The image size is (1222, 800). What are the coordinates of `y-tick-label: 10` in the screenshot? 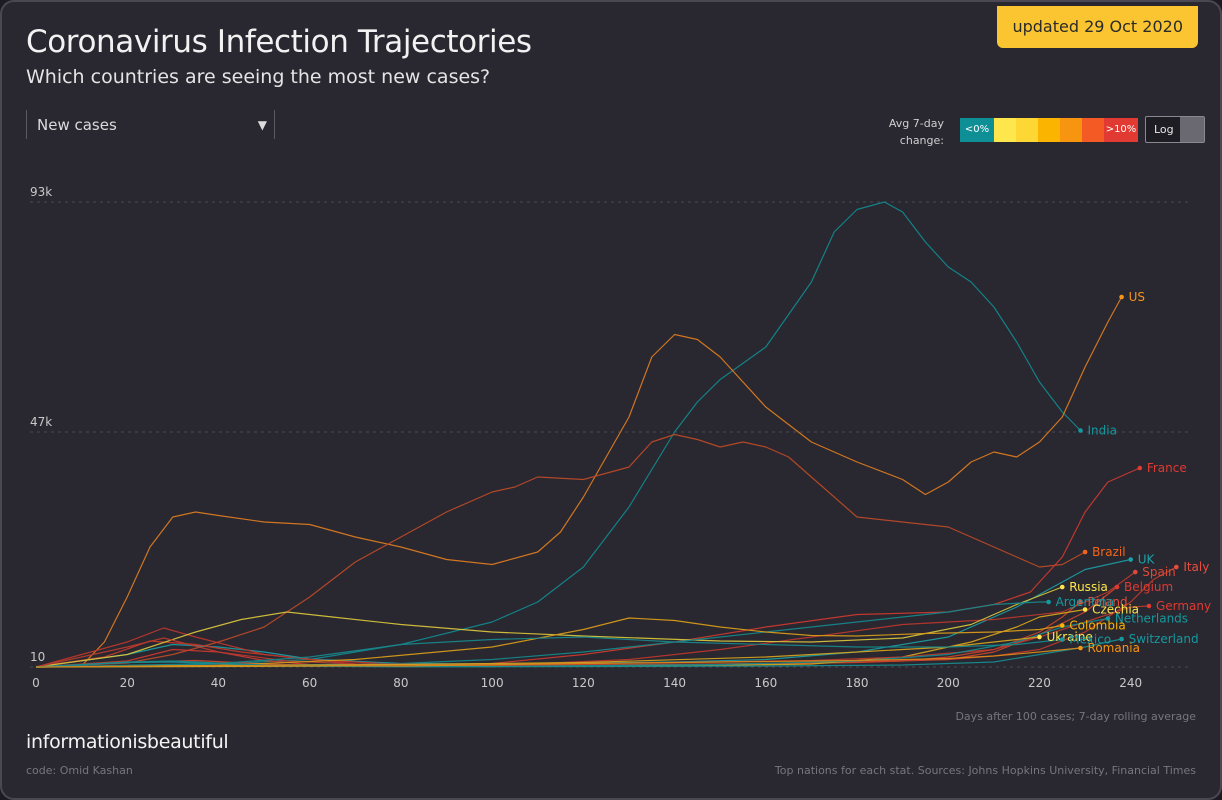 It's located at (37, 657).